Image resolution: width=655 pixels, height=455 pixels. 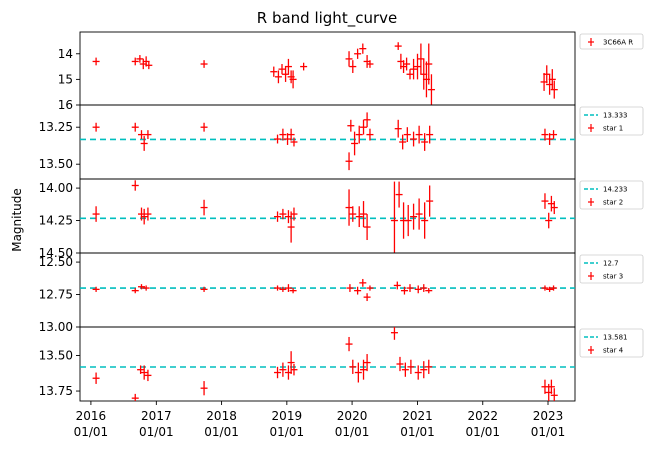 What do you see at coordinates (65, 79) in the screenshot?
I see `y-tick-label: 15` at bounding box center [65, 79].